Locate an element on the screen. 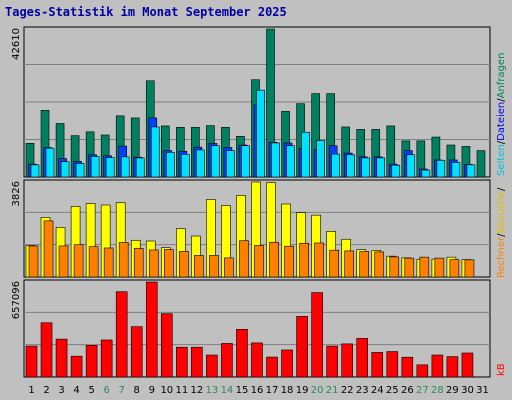 This screenshot has width=512, height=400. x-tick-12: 12 is located at coordinates (197, 390).